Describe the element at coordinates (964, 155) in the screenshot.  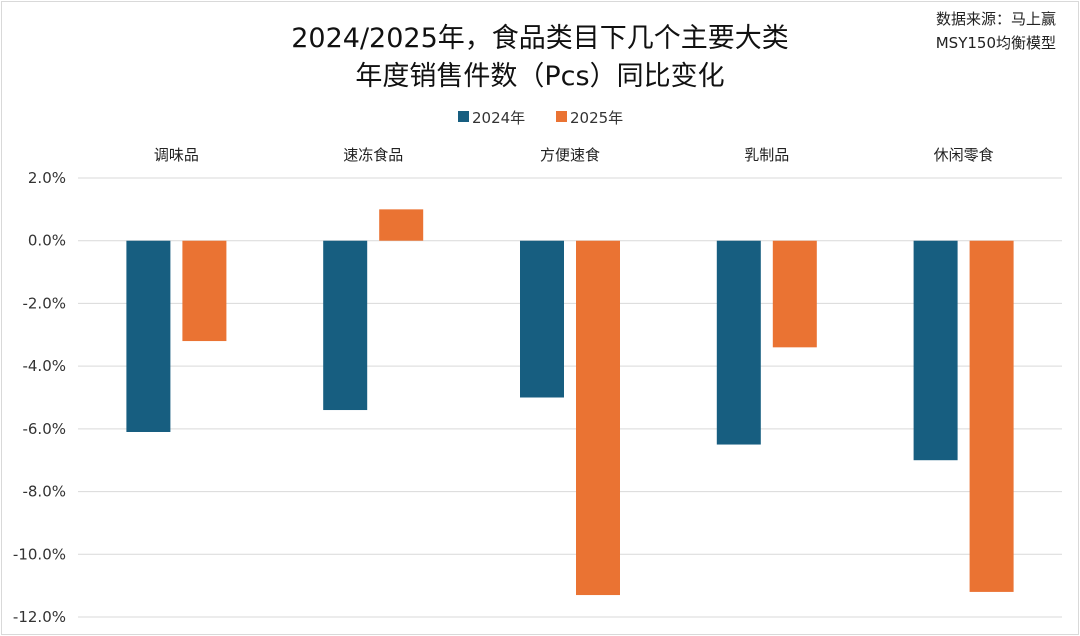
I see `category-label: 休闲零食` at that location.